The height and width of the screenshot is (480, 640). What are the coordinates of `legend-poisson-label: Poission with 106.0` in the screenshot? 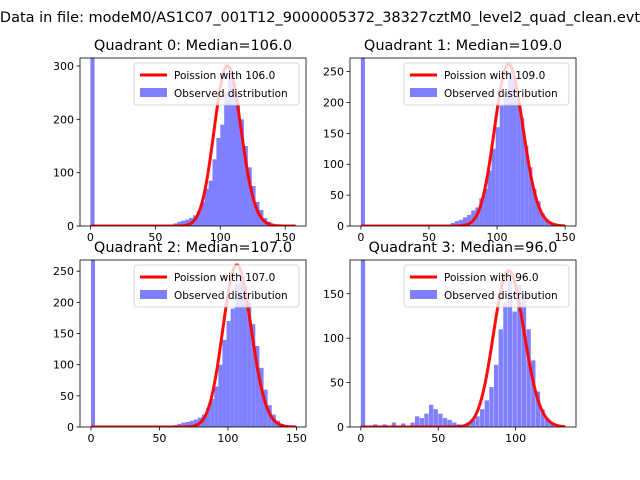 It's located at (224, 76).